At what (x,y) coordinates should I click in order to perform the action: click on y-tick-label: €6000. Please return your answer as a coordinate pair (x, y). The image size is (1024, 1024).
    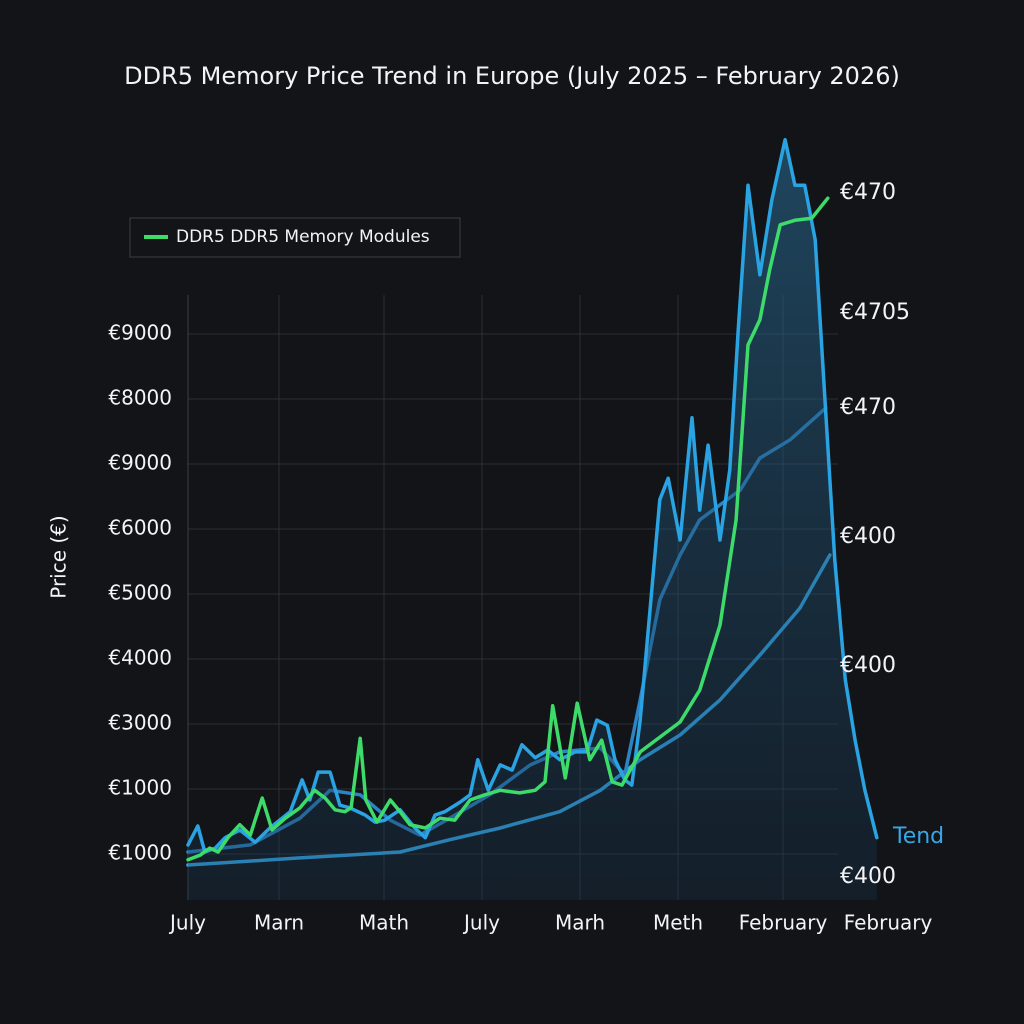
    Looking at the image, I should click on (140, 527).